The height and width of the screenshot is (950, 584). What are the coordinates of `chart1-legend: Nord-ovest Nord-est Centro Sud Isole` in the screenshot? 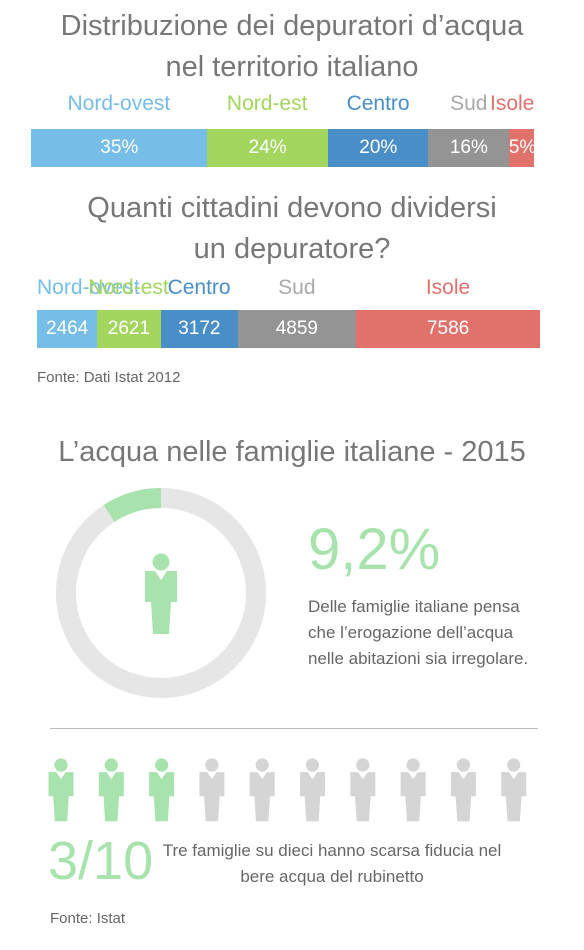 It's located at (283, 106).